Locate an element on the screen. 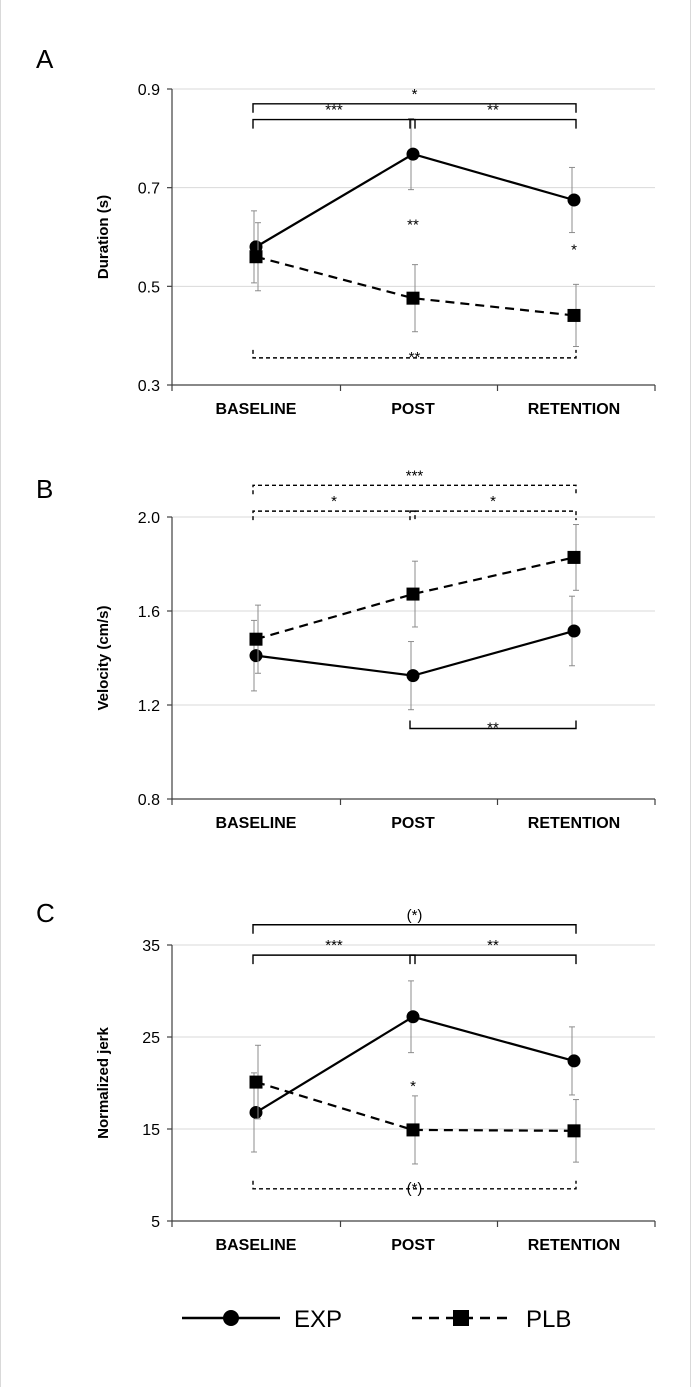 The height and width of the screenshot is (1388, 692). y-tick-label: 1.6 is located at coordinates (149, 612).